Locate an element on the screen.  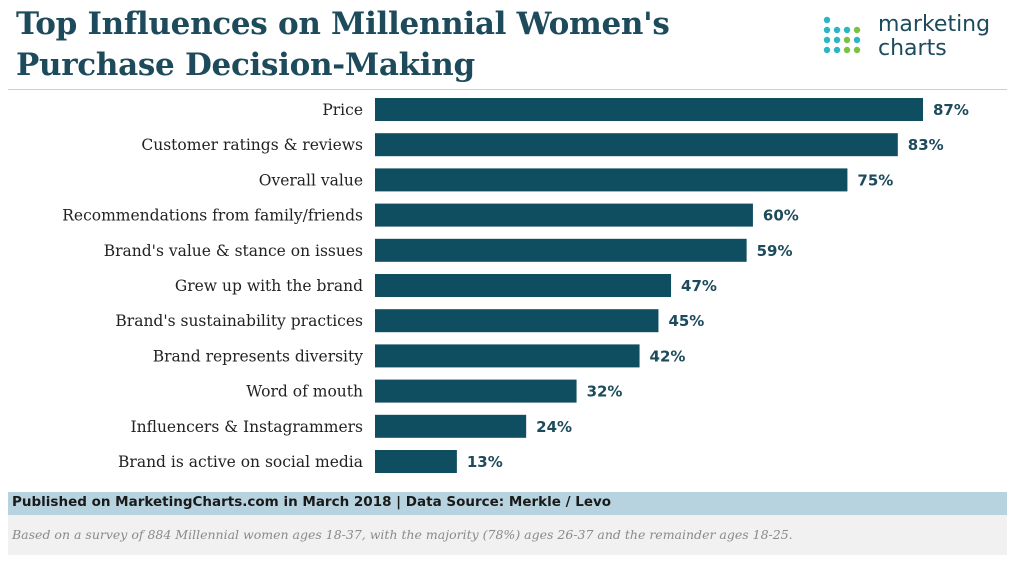
marketingcharts-logo: marketing charts is located at coordinates (917, 39).